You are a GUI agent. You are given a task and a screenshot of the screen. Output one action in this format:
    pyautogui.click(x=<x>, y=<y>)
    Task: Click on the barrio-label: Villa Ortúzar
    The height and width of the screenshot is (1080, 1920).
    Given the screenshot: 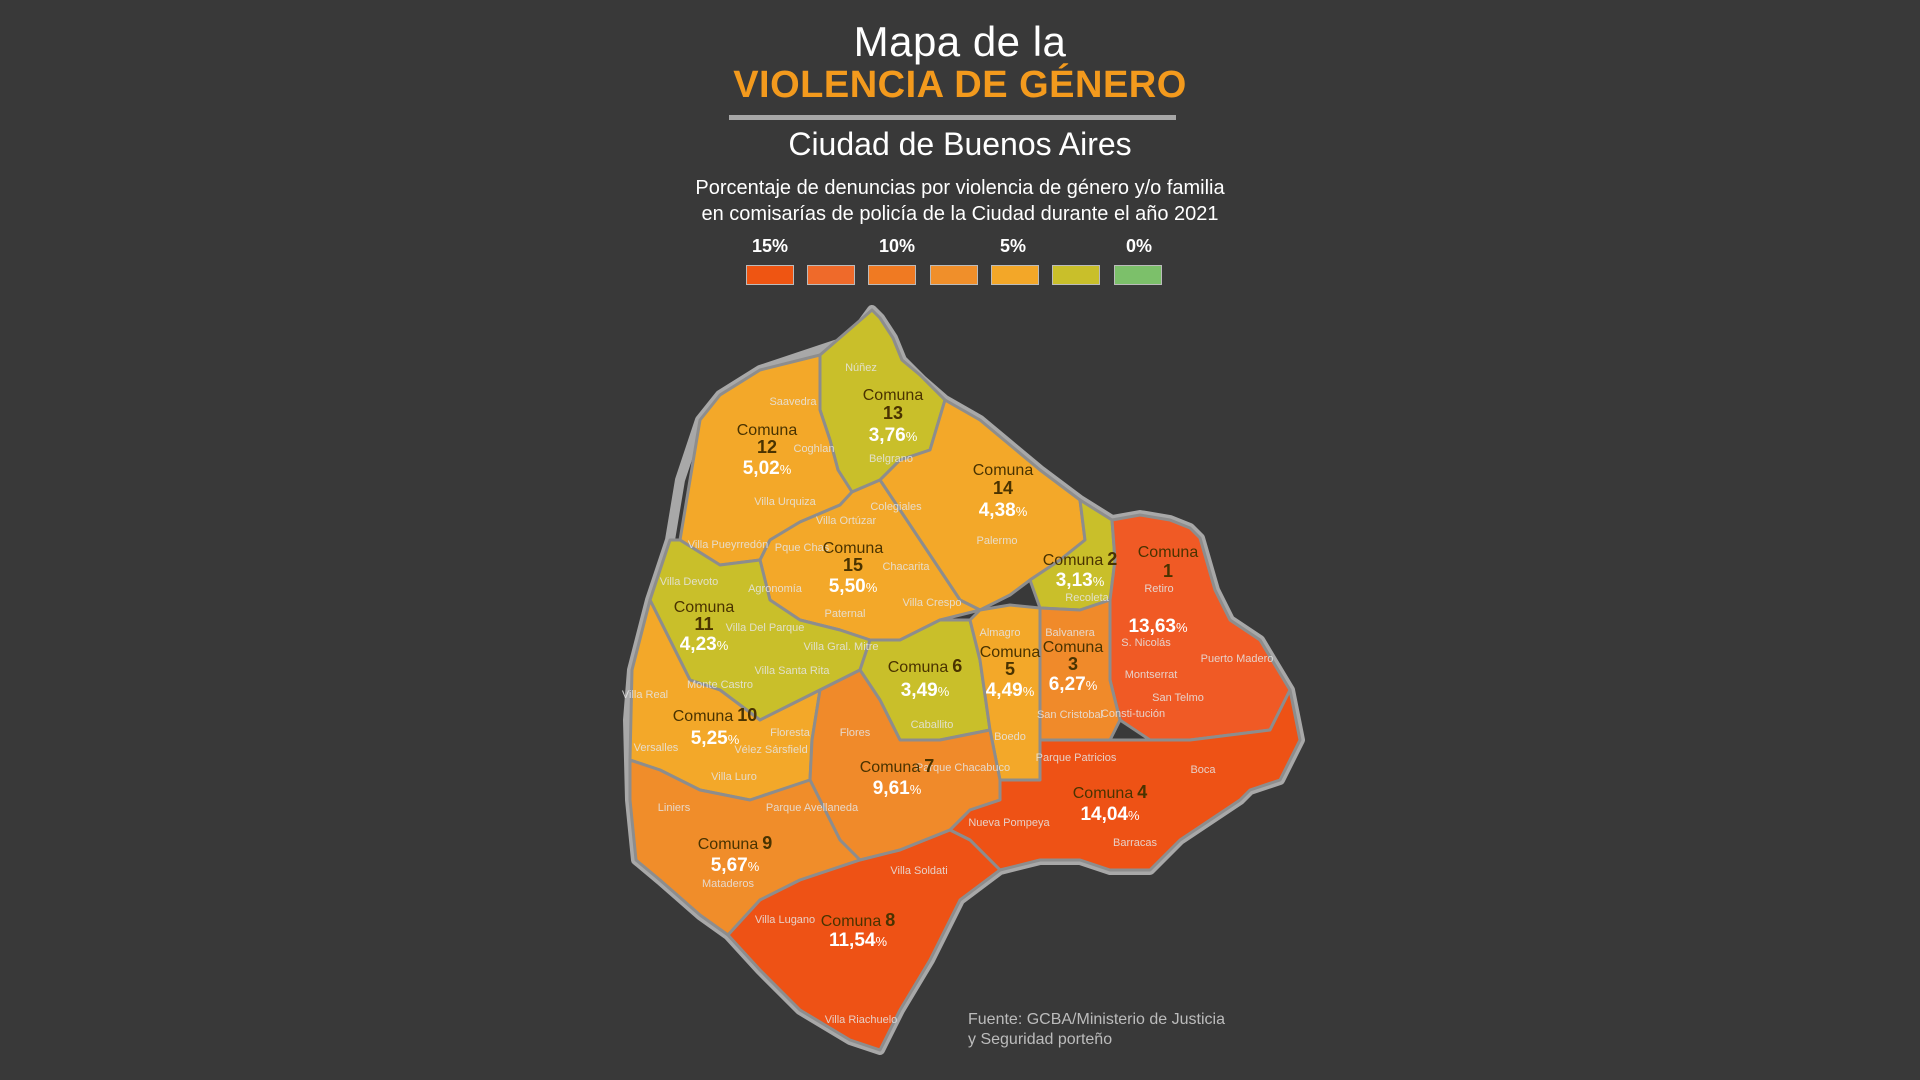 What is the action you would take?
    pyautogui.click(x=846, y=521)
    